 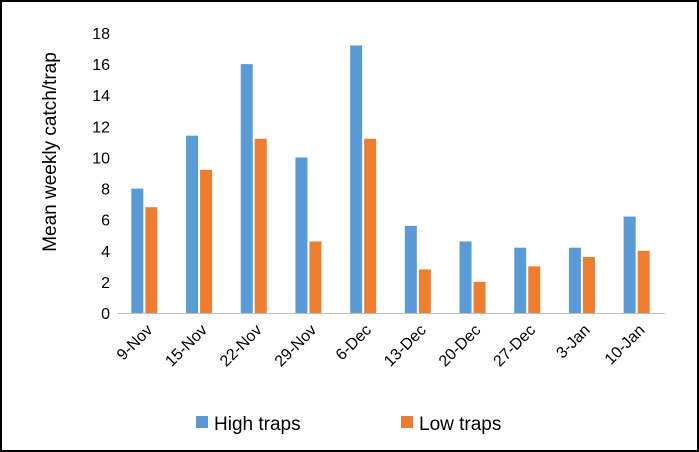 What do you see at coordinates (625, 345) in the screenshot?
I see `x-tick-label: 10-Jan` at bounding box center [625, 345].